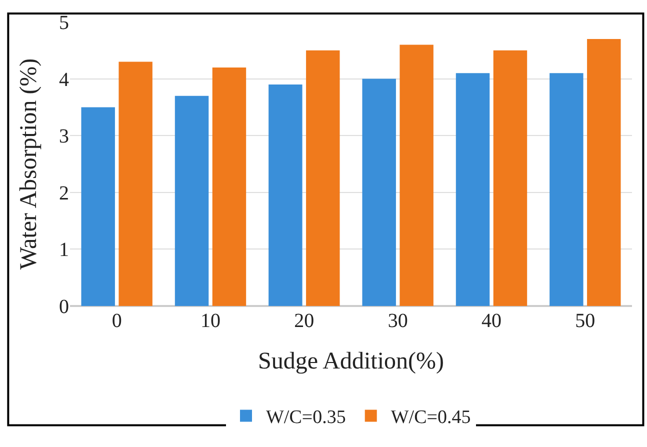 Image resolution: width=647 pixels, height=447 pixels. I want to click on y-tick-label: 2, so click(64, 193).